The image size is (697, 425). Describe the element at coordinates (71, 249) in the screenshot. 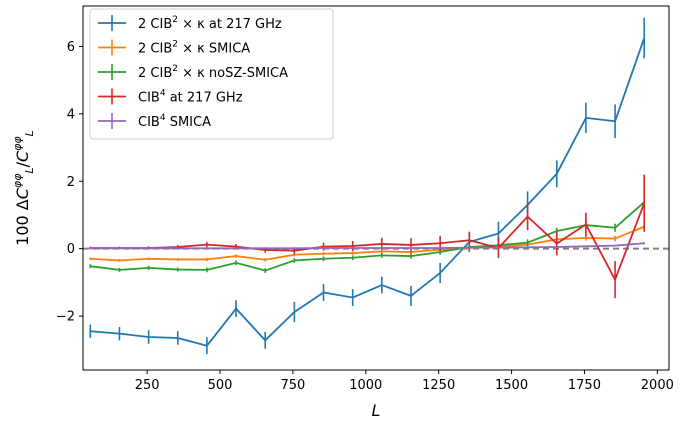

I see `y-tick-label: 0` at that location.